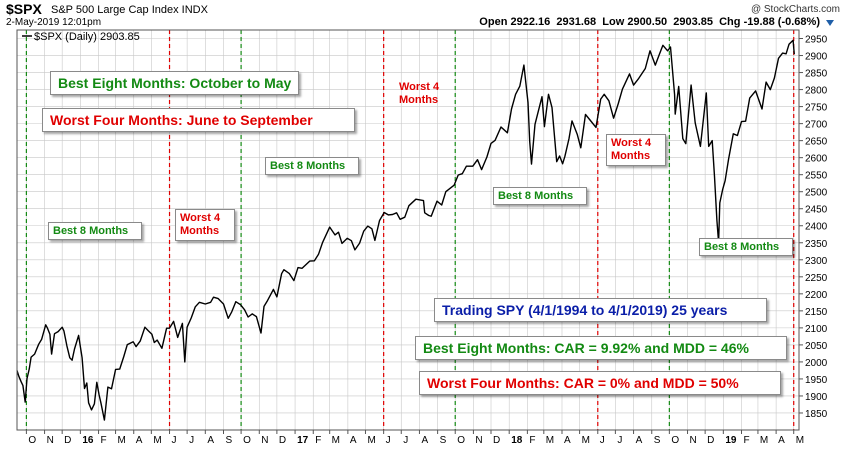 The height and width of the screenshot is (450, 850). What do you see at coordinates (731, 440) in the screenshot?
I see `x-tick-label: 19` at bounding box center [731, 440].